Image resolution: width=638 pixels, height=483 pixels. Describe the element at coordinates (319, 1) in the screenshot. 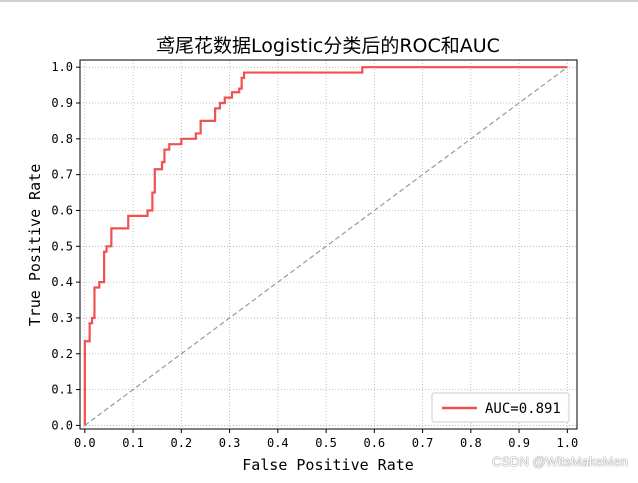

I see `window-top-border` at that location.